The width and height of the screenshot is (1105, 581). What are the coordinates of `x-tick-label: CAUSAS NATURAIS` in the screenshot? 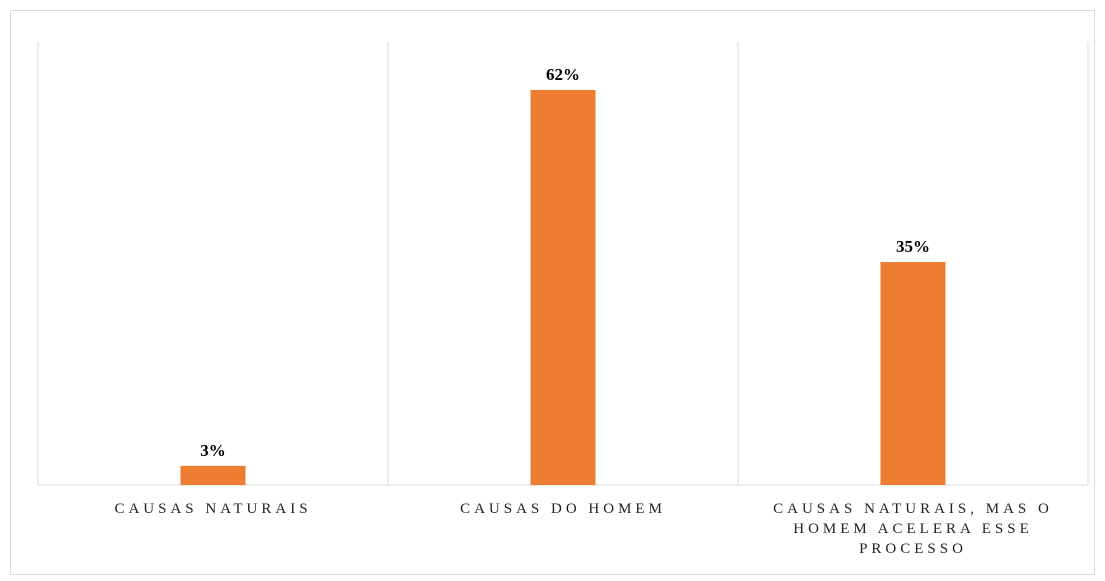 It's located at (213, 509).